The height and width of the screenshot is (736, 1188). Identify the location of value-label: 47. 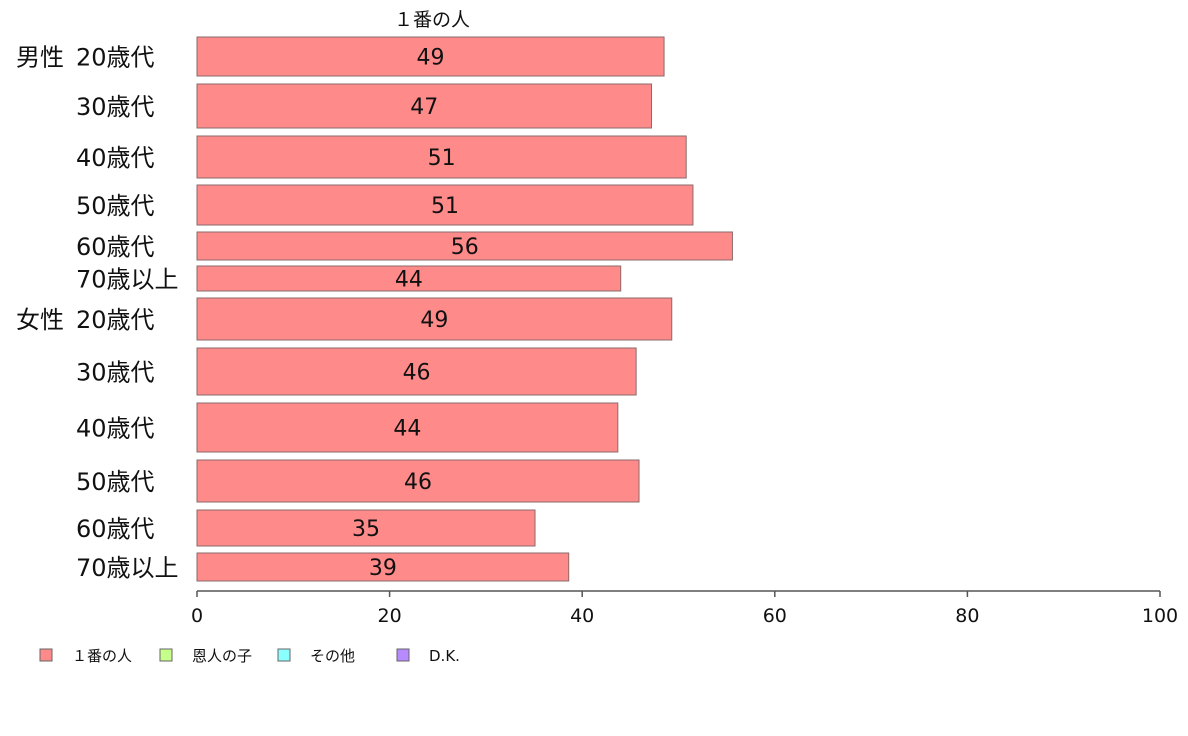
(424, 107).